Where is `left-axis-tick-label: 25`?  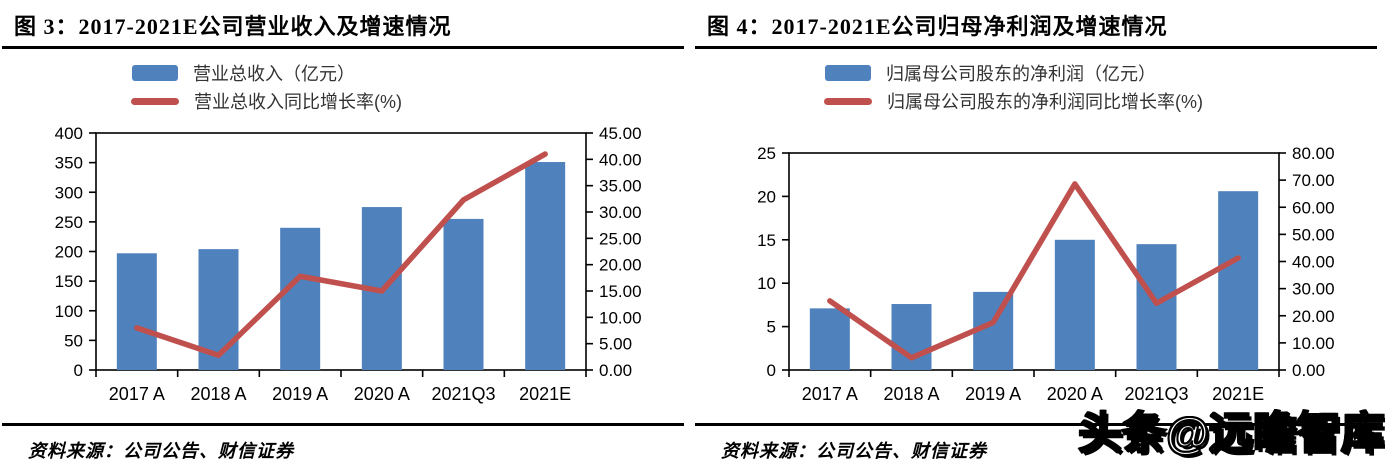 left-axis-tick-label: 25 is located at coordinates (766, 153).